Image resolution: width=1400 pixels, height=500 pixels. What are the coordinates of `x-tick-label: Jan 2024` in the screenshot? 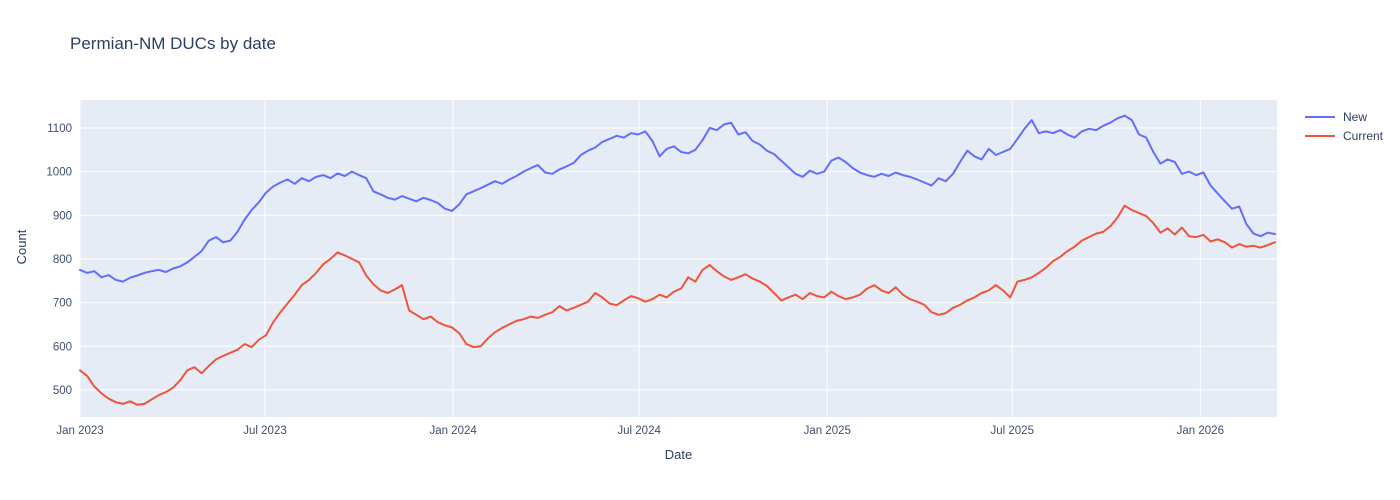 It's located at (453, 431).